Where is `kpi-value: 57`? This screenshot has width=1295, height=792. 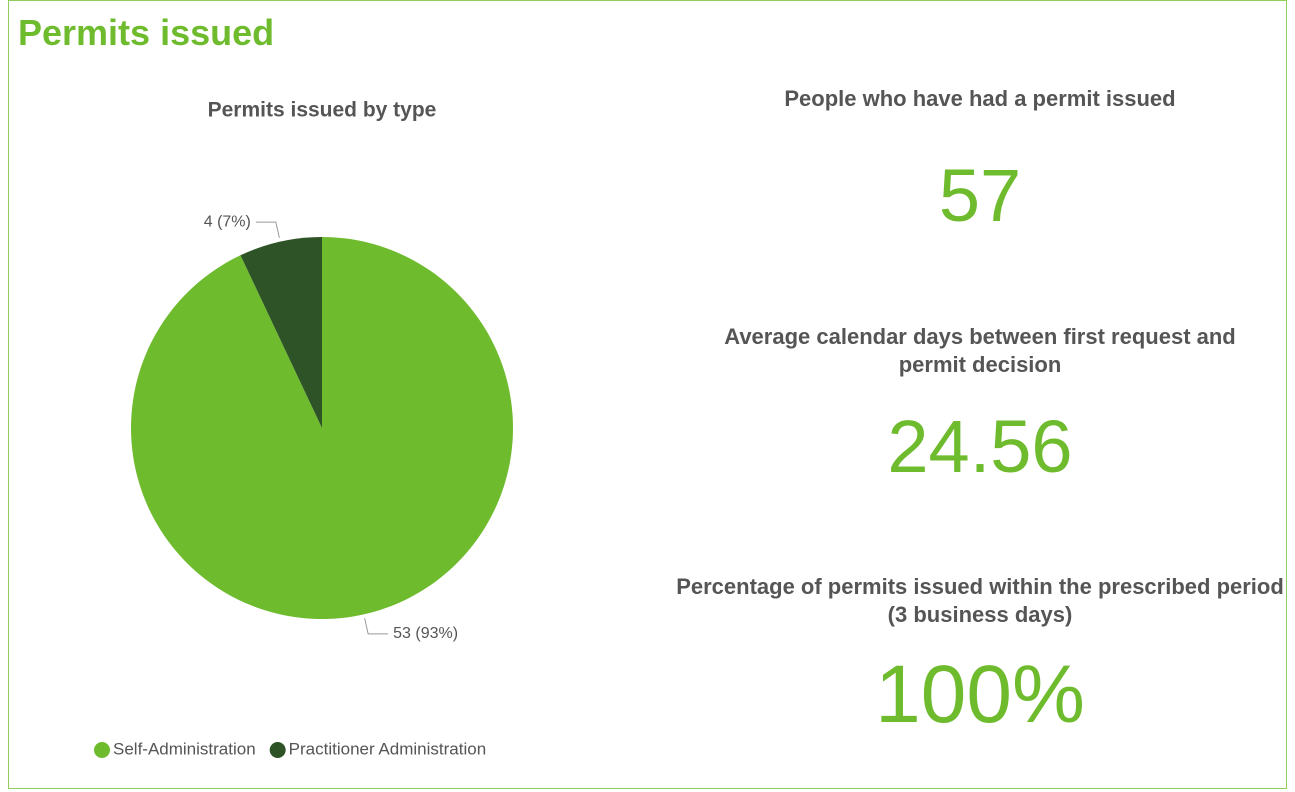
kpi-value: 57 is located at coordinates (980, 195).